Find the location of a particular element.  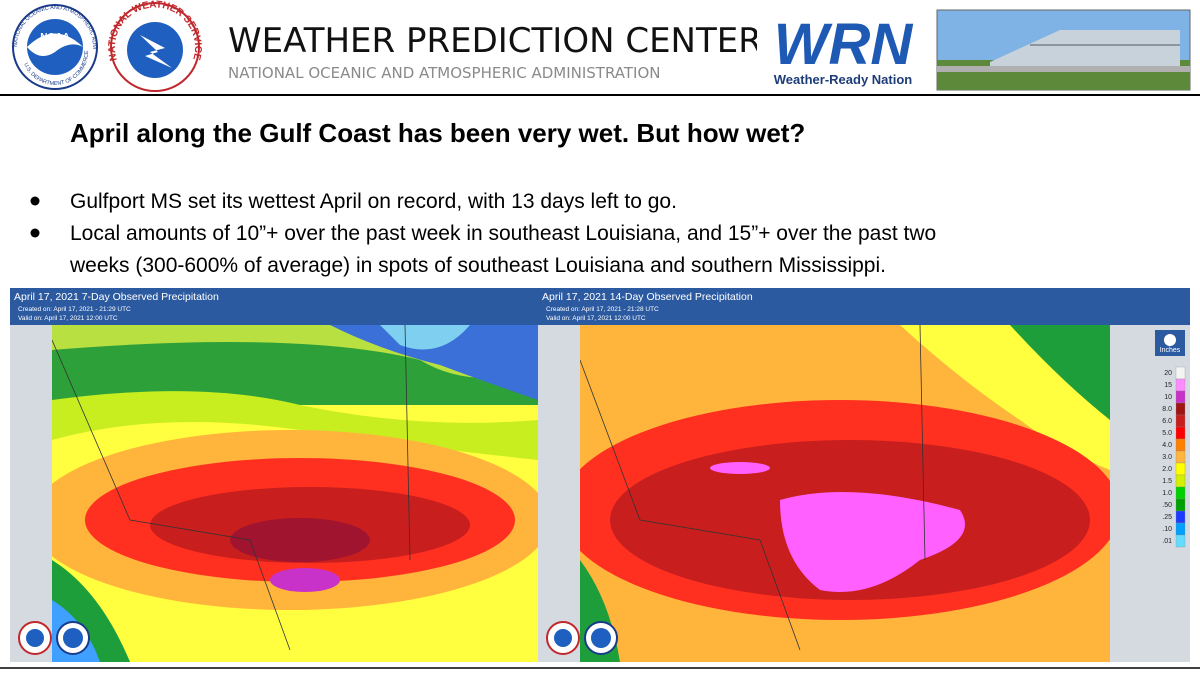

header-title: WEATHER PREDICTION CENTER is located at coordinates (495, 41).